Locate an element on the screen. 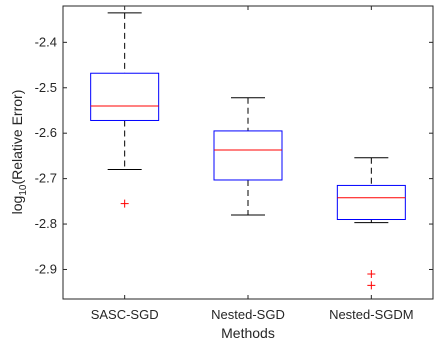  y-axis-title-suffix: (Relative Error) is located at coordinates (17, 137).